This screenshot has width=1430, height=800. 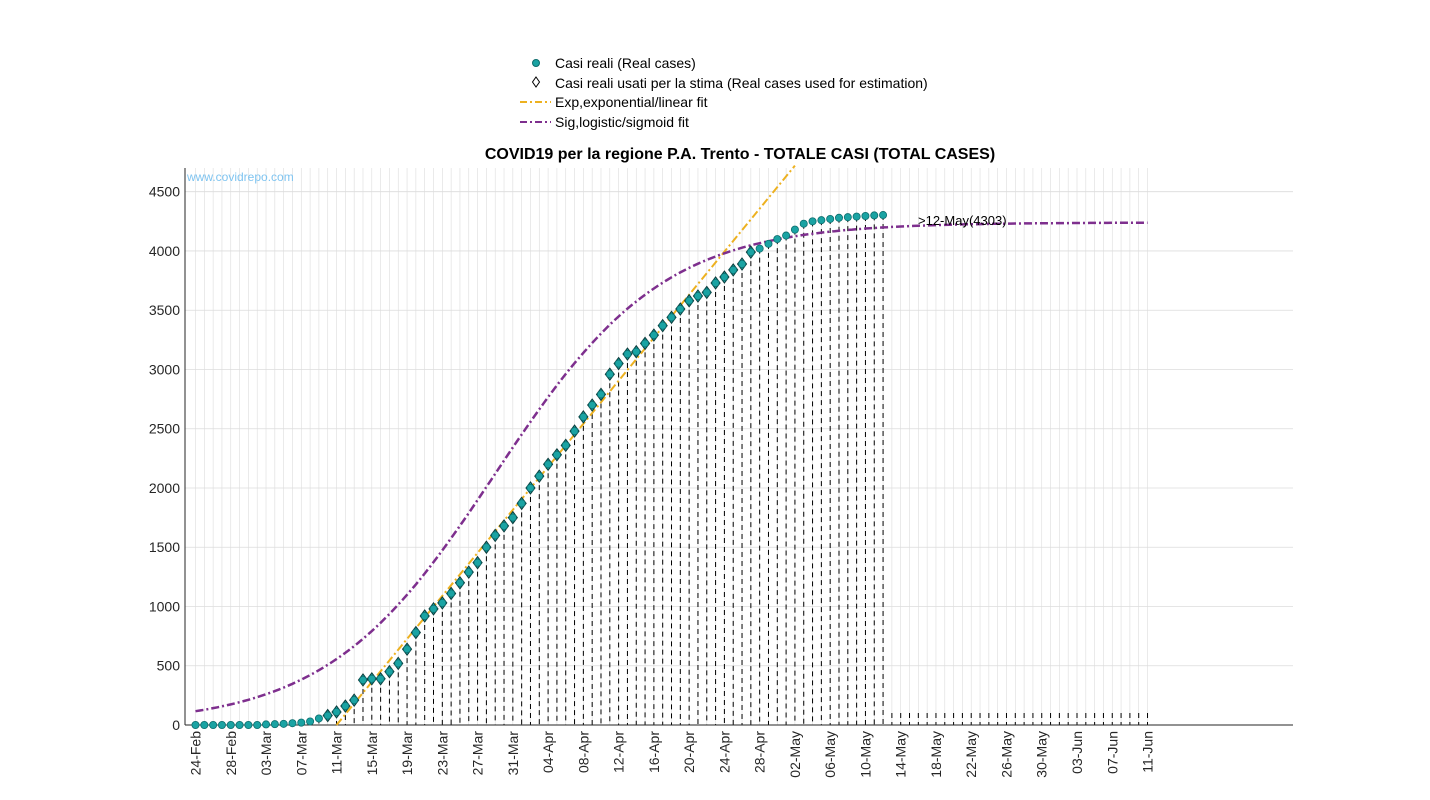 What do you see at coordinates (164, 429) in the screenshot?
I see `y-tick-label: 2500` at bounding box center [164, 429].